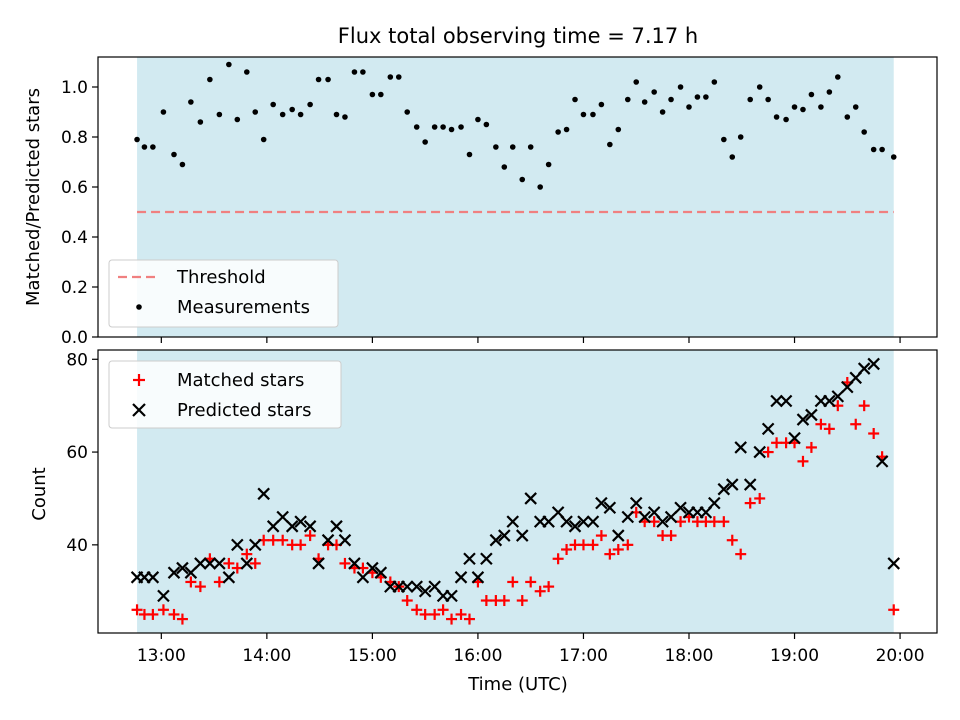 The width and height of the screenshot is (960, 720). What do you see at coordinates (161, 656) in the screenshot?
I see `x-tick-label: 13:00` at bounding box center [161, 656].